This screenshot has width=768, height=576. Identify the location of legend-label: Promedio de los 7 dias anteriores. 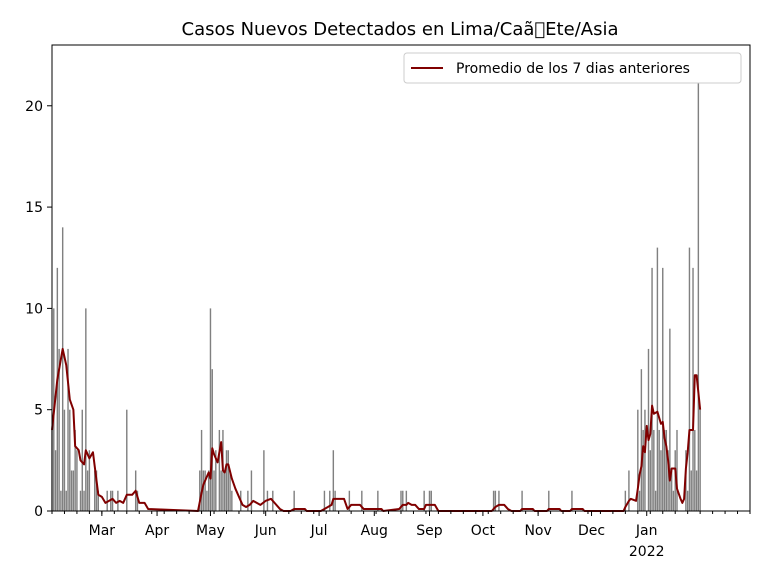
(573, 69).